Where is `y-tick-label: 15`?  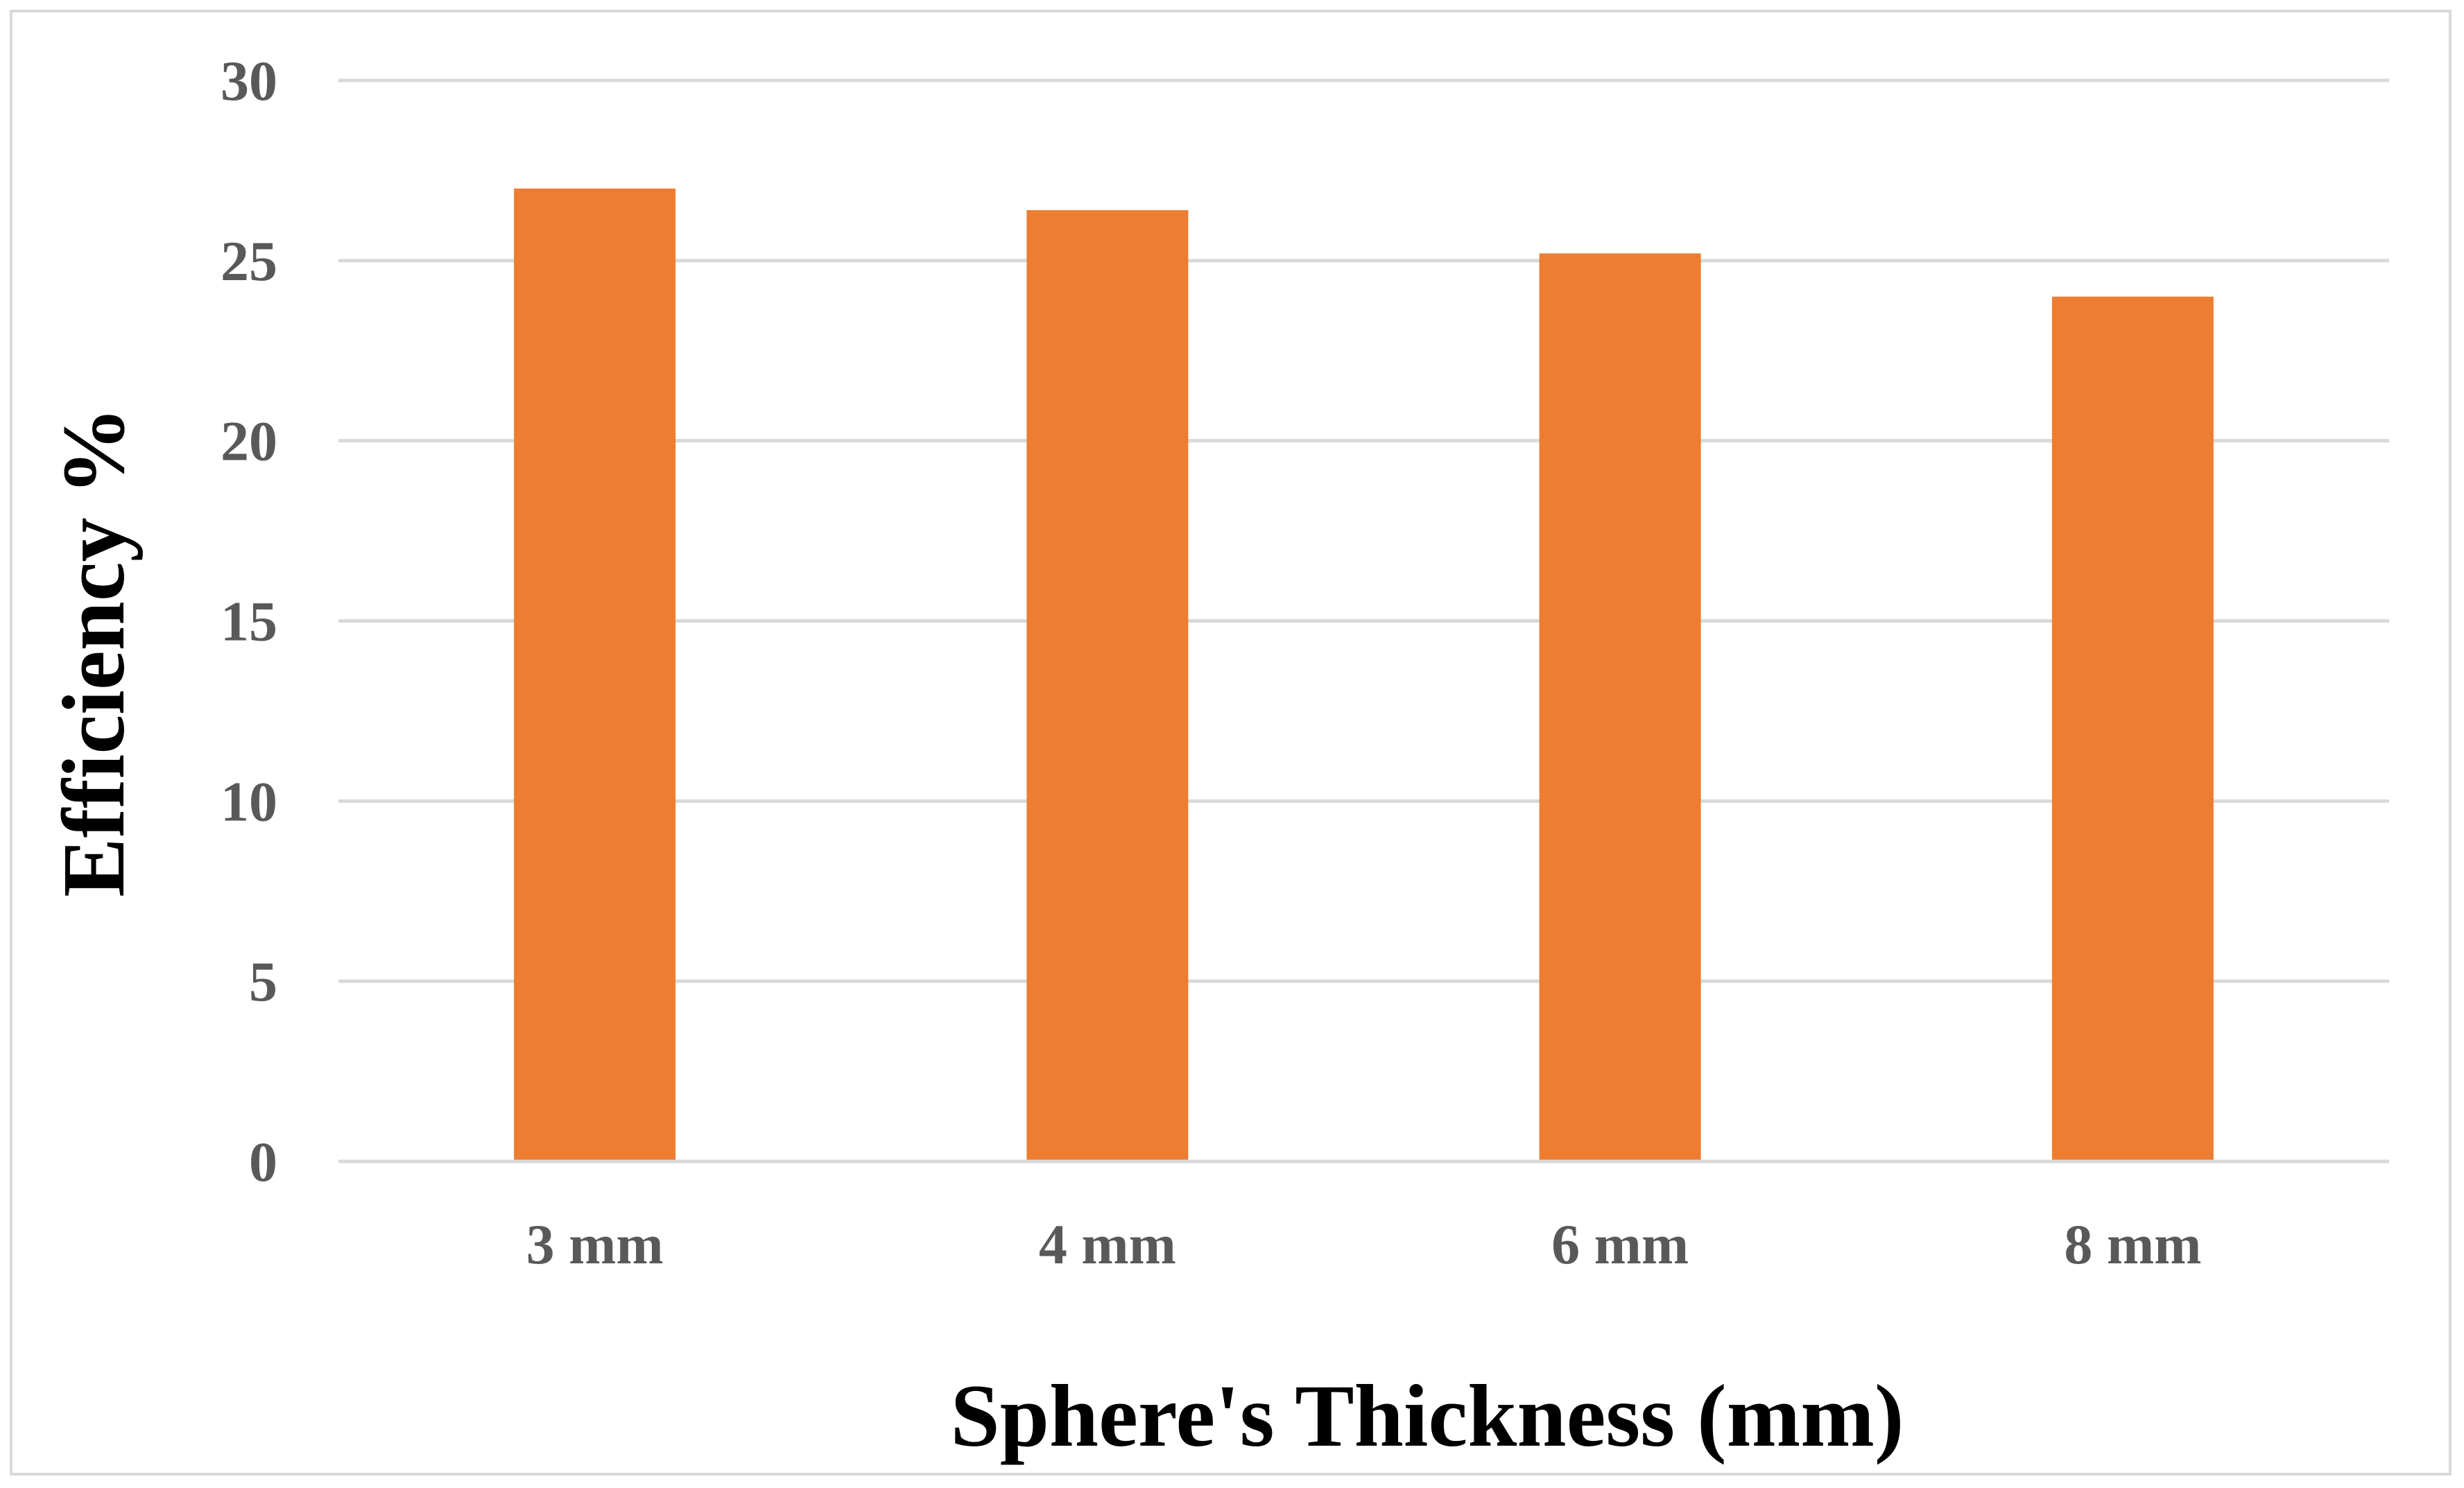
y-tick-label: 15 is located at coordinates (249, 621).